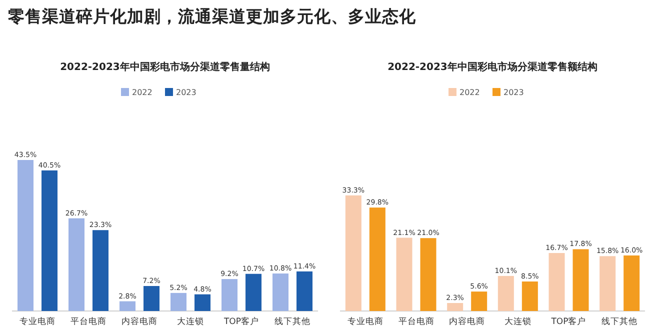 The width and height of the screenshot is (650, 336). What do you see at coordinates (165, 67) in the screenshot?
I see `chart-title: 2022-2023年中国彩电市场分渠道零售量结构` at bounding box center [165, 67].